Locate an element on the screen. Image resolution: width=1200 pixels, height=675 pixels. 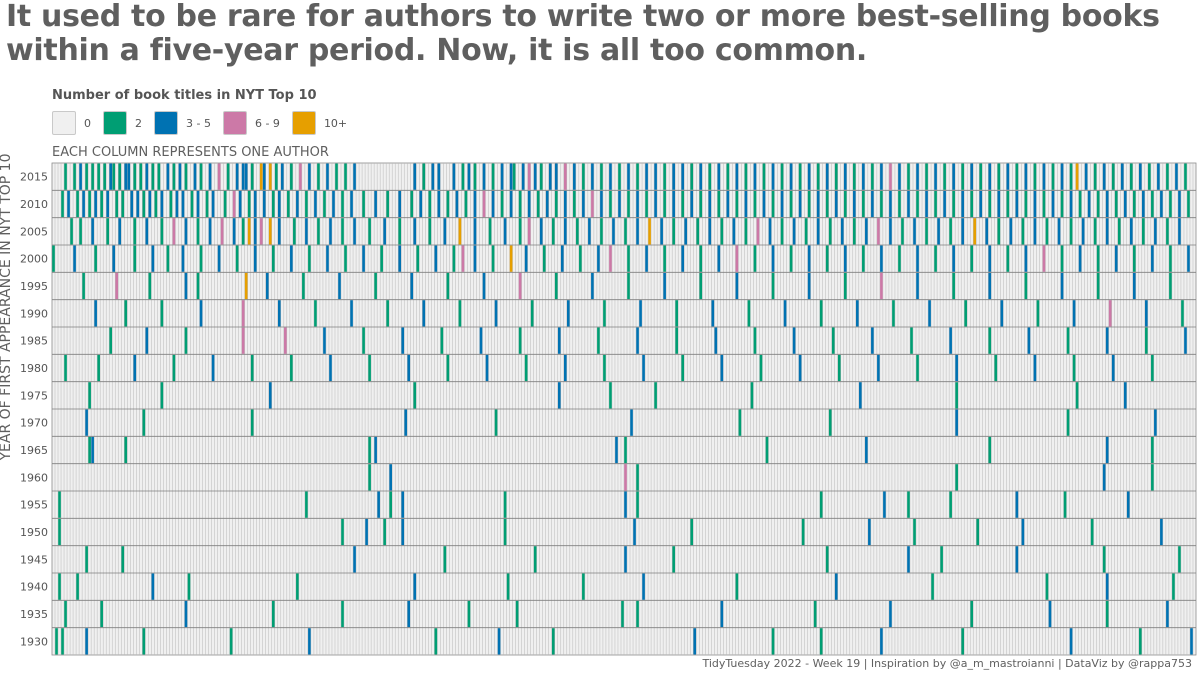
y-tick-label: 1935 is located at coordinates (34, 614).